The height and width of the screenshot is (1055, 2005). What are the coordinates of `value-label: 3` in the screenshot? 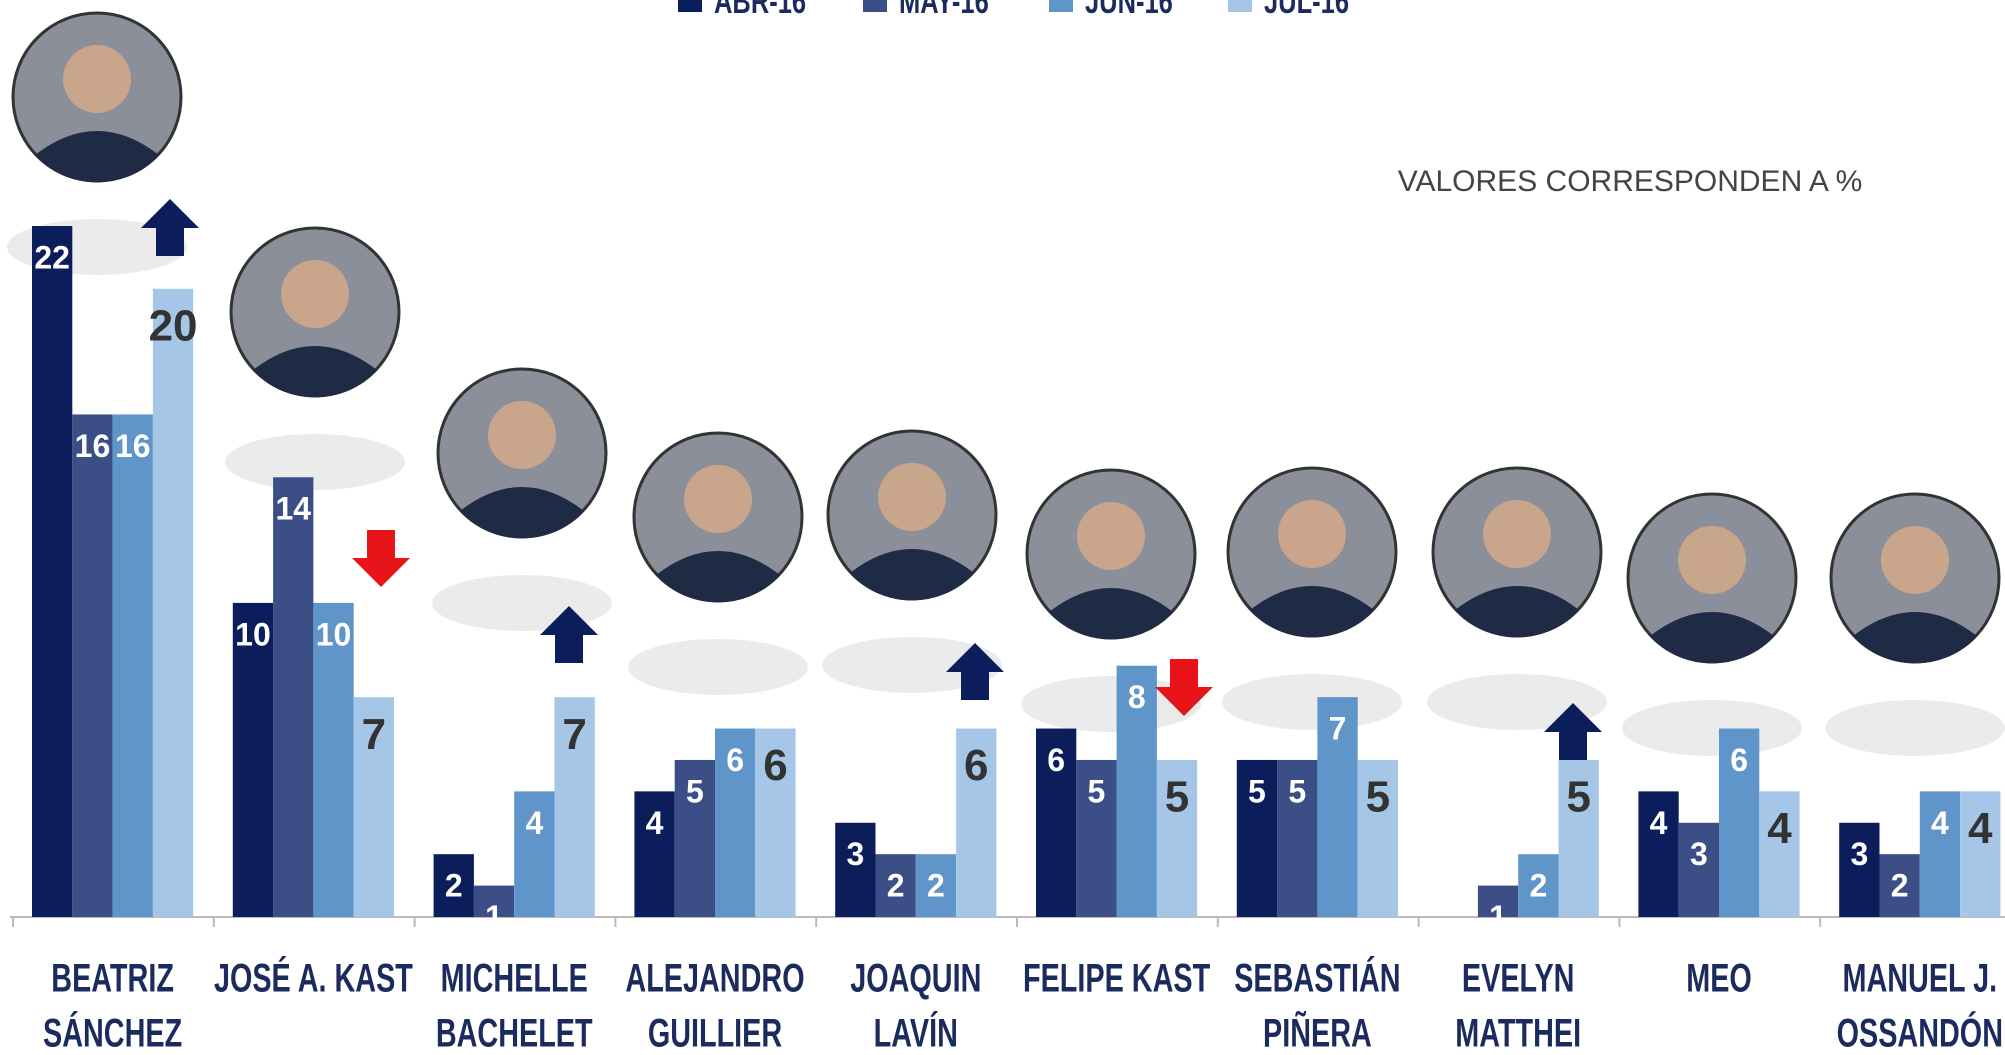 It's located at (1859, 854).